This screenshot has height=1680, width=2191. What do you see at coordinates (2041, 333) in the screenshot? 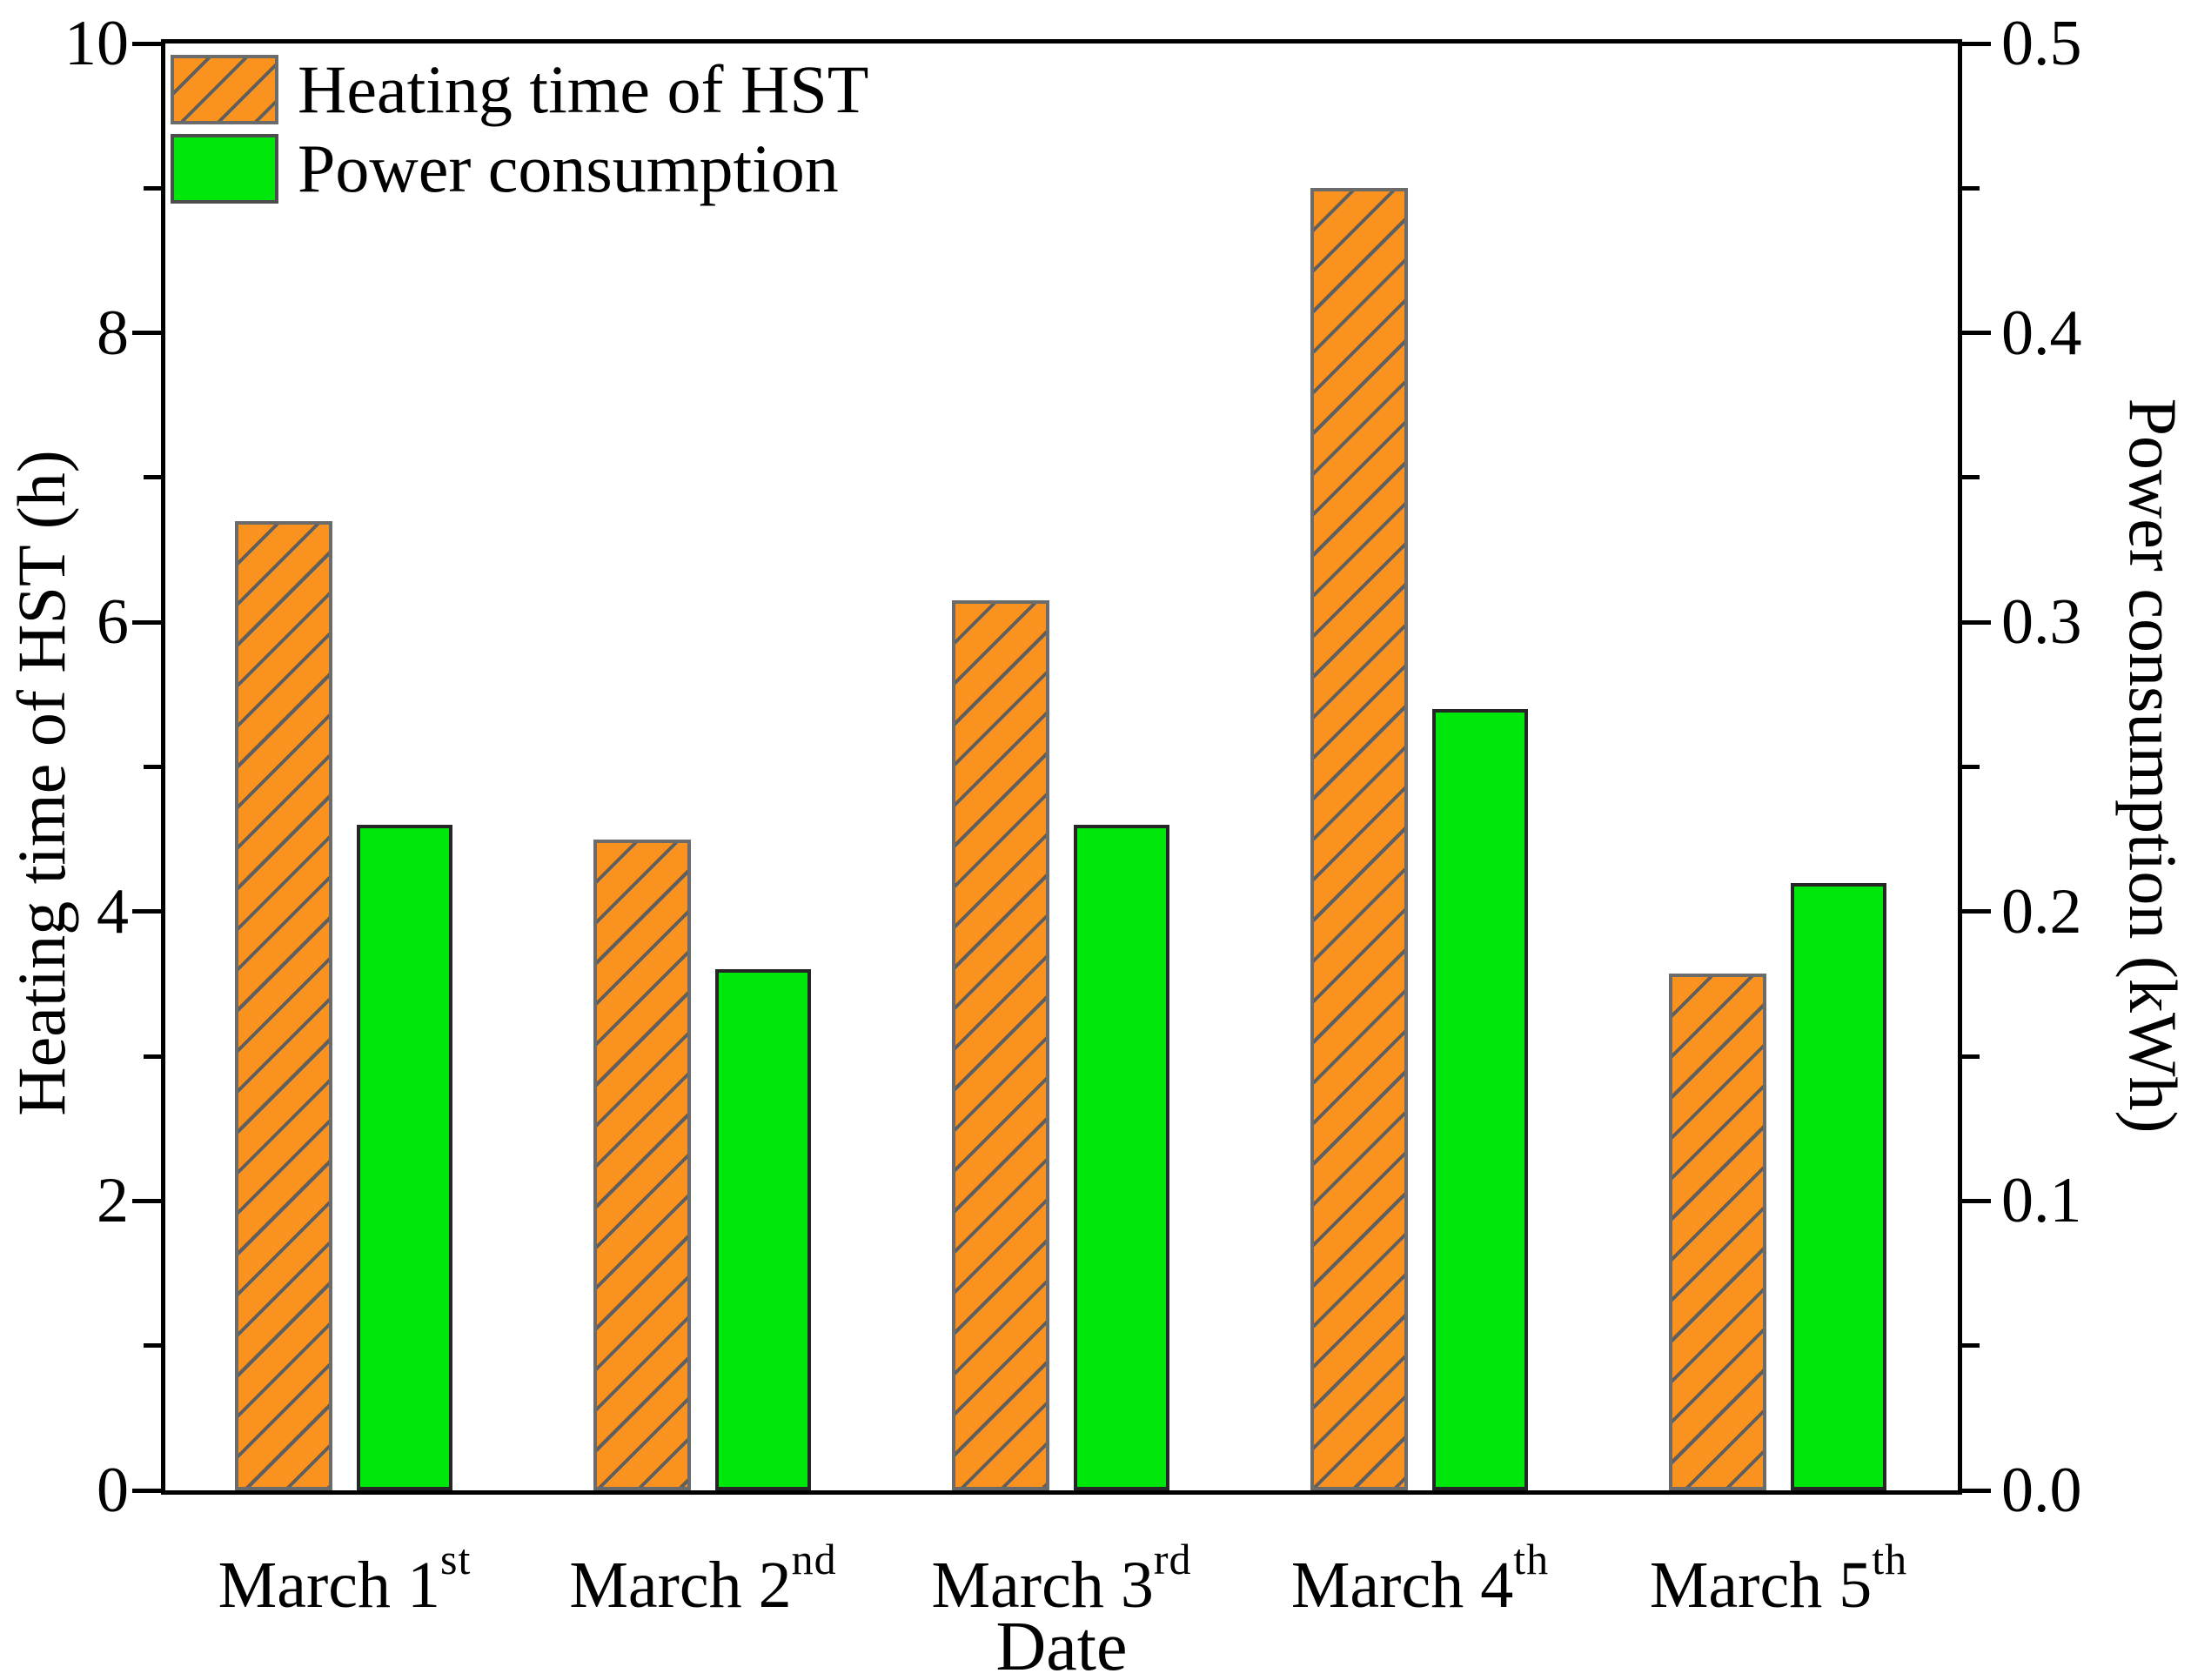
I see `right-axis-tick-label: 0.4` at bounding box center [2041, 333].